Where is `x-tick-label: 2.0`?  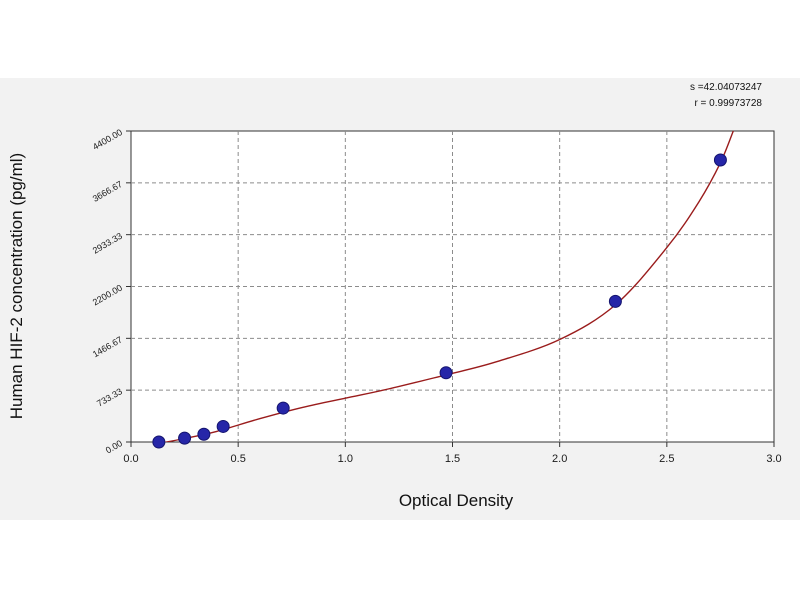 x-tick-label: 2.0 is located at coordinates (559, 459).